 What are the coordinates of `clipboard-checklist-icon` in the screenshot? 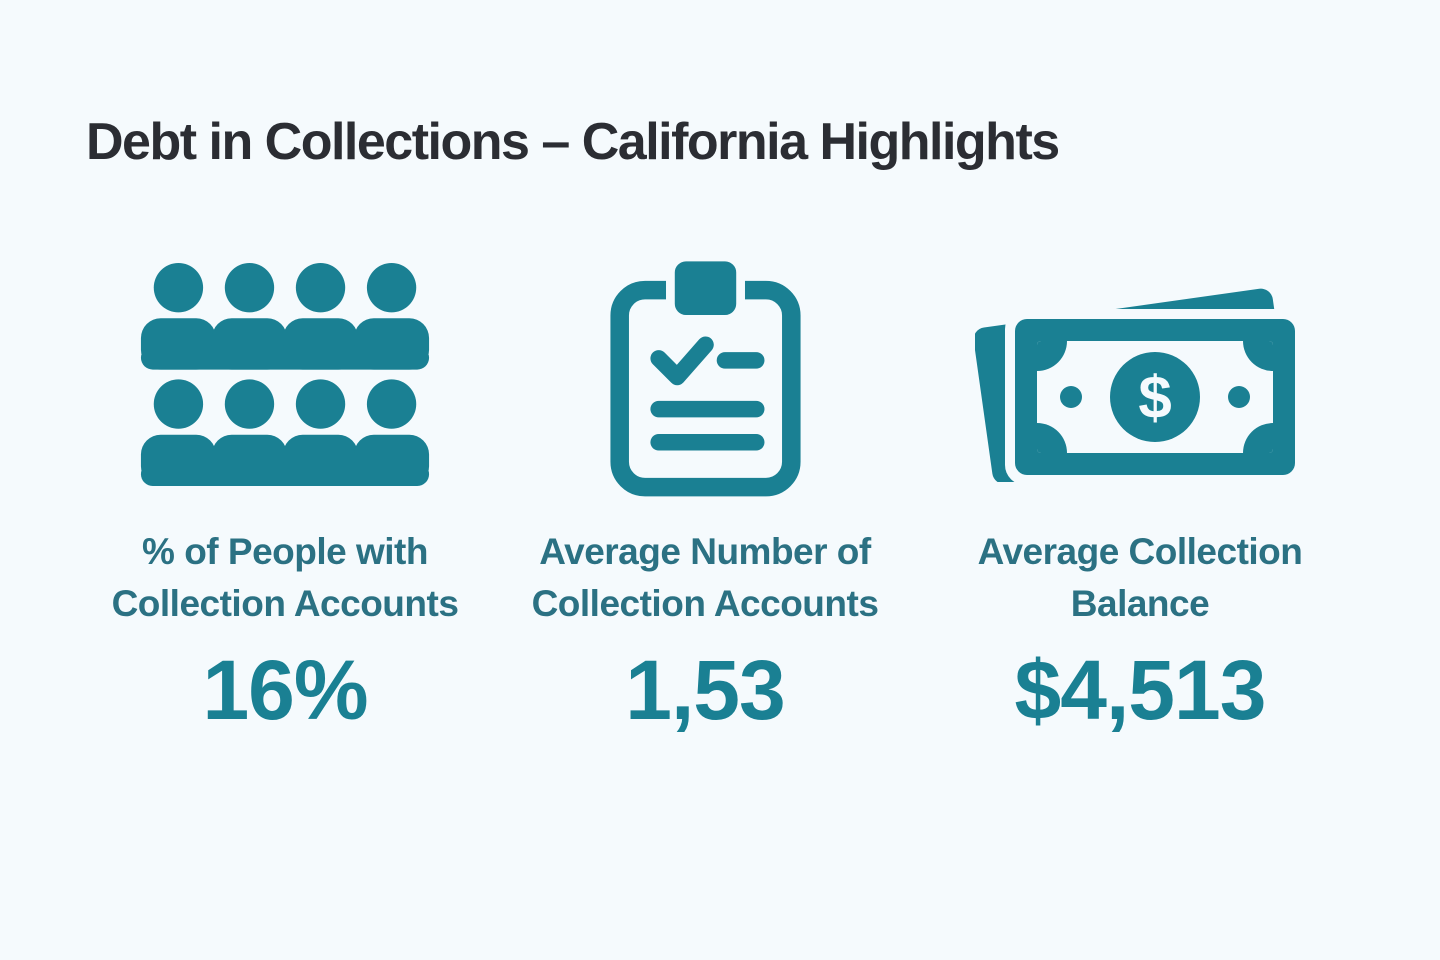 It's located at (705, 374).